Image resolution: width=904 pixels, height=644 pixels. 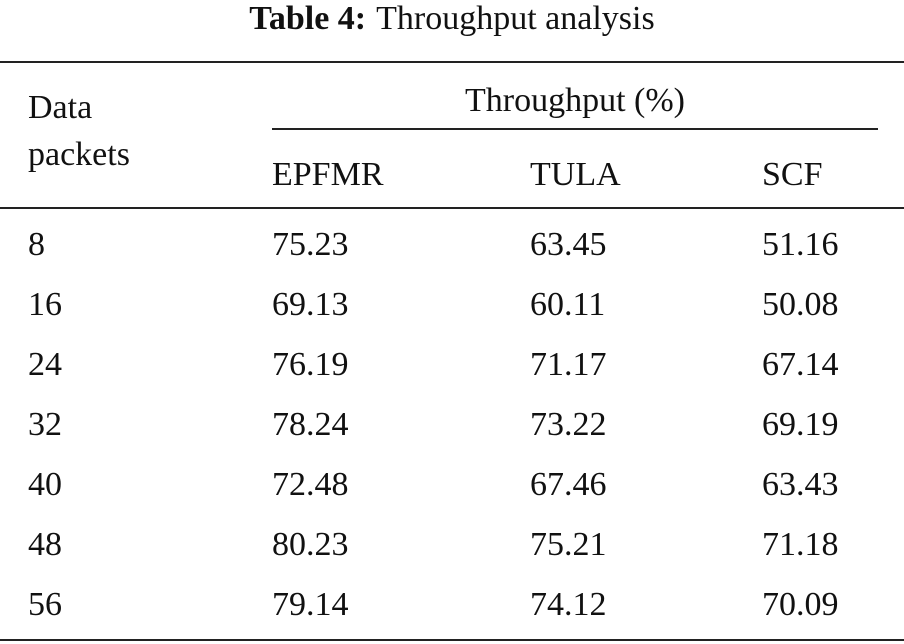 I want to click on group-rule, so click(x=575, y=129).